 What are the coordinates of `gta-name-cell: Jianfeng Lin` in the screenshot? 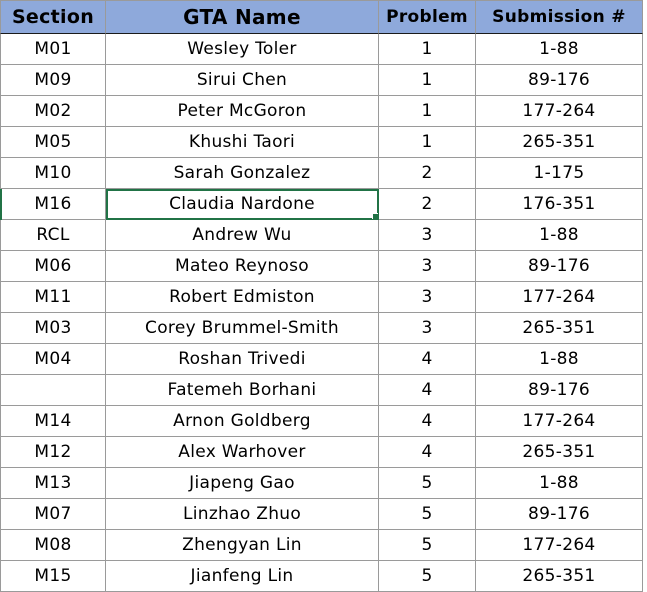 It's located at (242, 576).